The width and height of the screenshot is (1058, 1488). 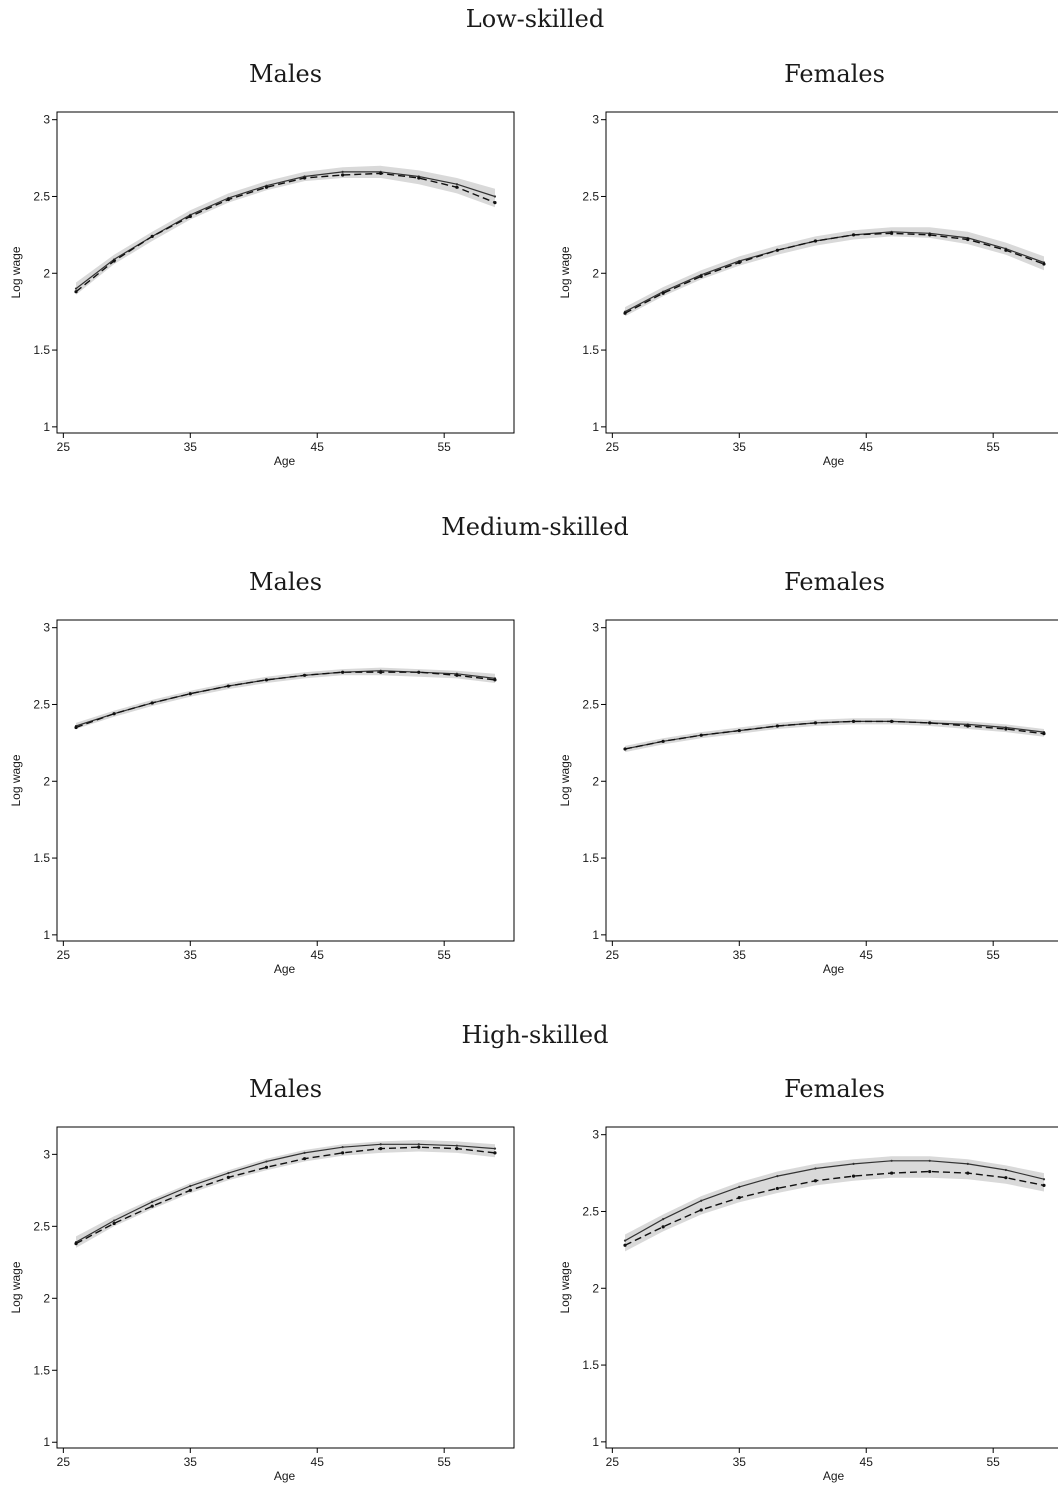 What do you see at coordinates (285, 1287) in the screenshot?
I see `plot-frame` at bounding box center [285, 1287].